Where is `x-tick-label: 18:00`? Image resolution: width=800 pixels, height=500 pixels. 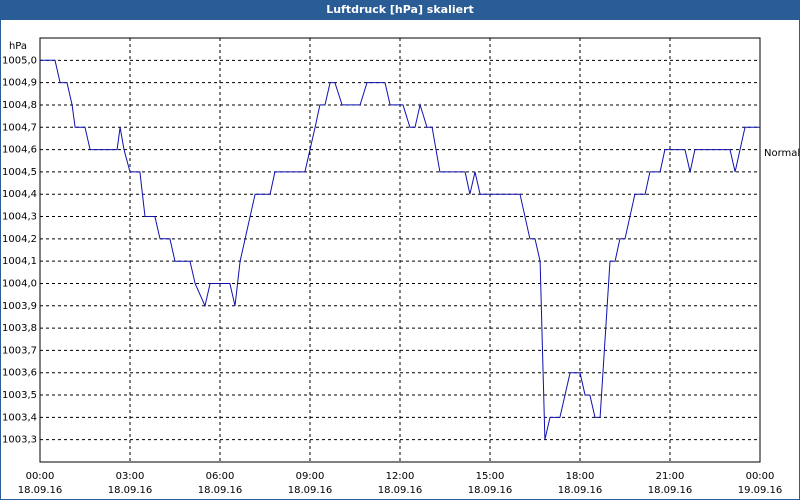 x-tick-label: 18:00 is located at coordinates (580, 476).